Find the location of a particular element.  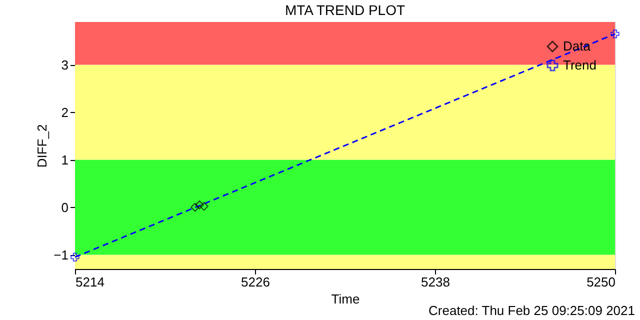

x-tick-label: 5226 is located at coordinates (255, 282).